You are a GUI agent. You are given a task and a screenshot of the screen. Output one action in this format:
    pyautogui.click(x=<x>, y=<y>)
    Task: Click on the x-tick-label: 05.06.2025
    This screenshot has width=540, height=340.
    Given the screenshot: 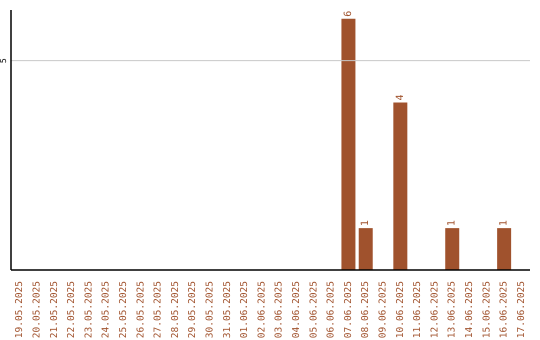 What is the action you would take?
    pyautogui.click(x=314, y=309)
    